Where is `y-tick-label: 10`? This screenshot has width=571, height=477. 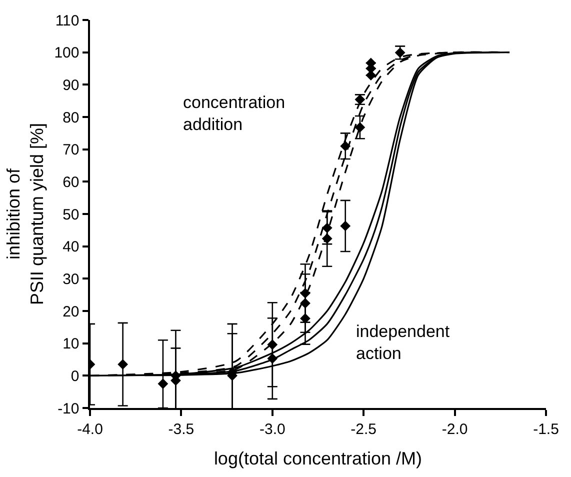 y-tick-label: 10 is located at coordinates (71, 344).